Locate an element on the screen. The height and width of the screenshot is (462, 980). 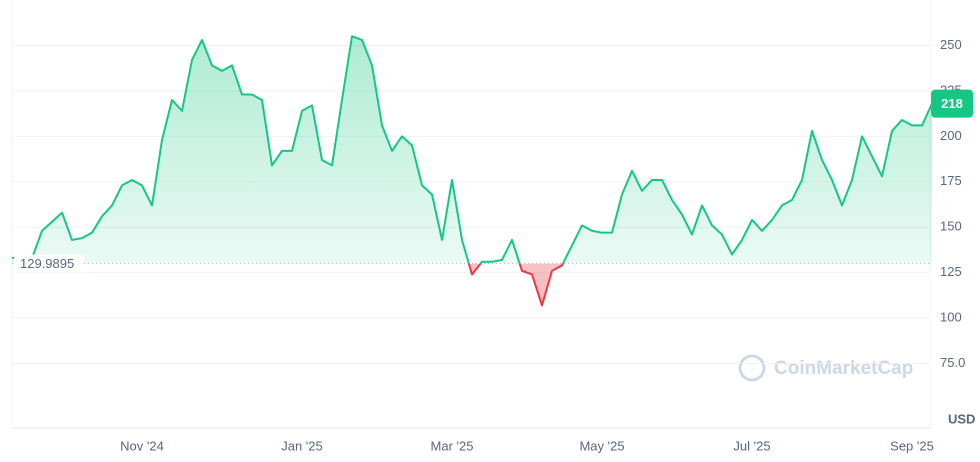
y-tick-label: 150 is located at coordinates (951, 226).